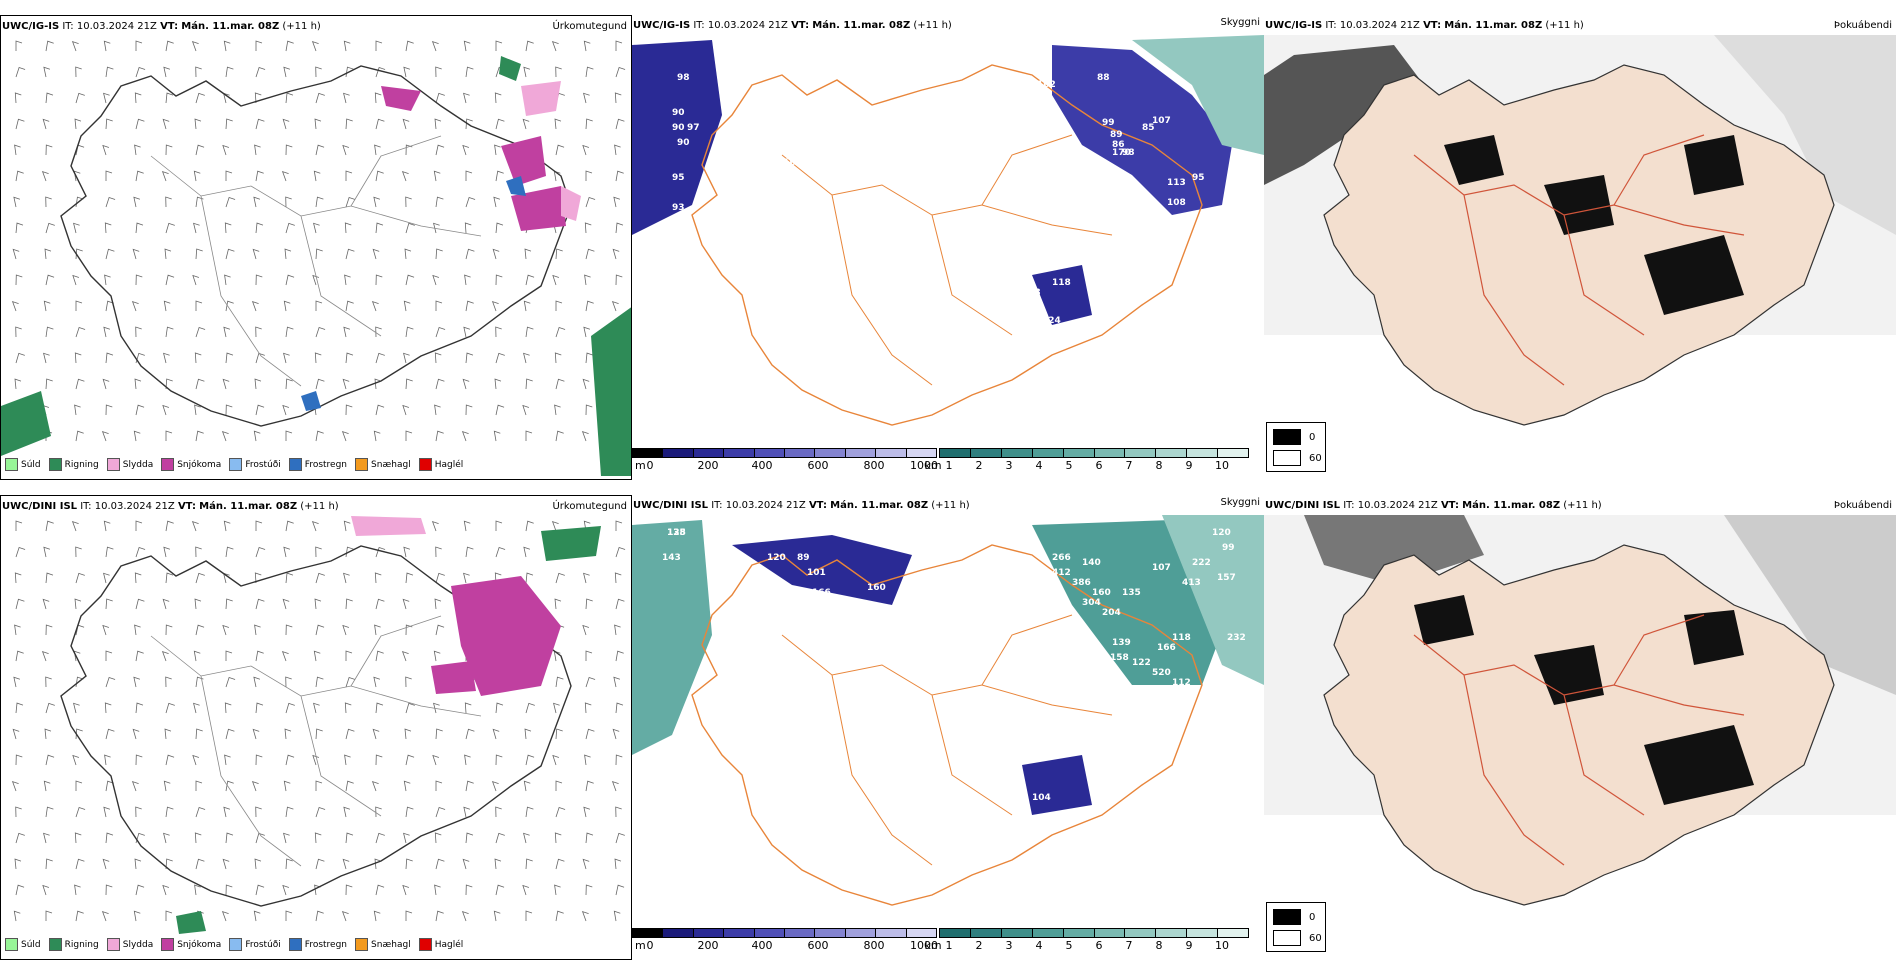 Image resolution: width=1900 pixels, height=960 pixels. Describe the element at coordinates (811, 618) in the screenshot. I see `cloud-base-label: 120` at that location.